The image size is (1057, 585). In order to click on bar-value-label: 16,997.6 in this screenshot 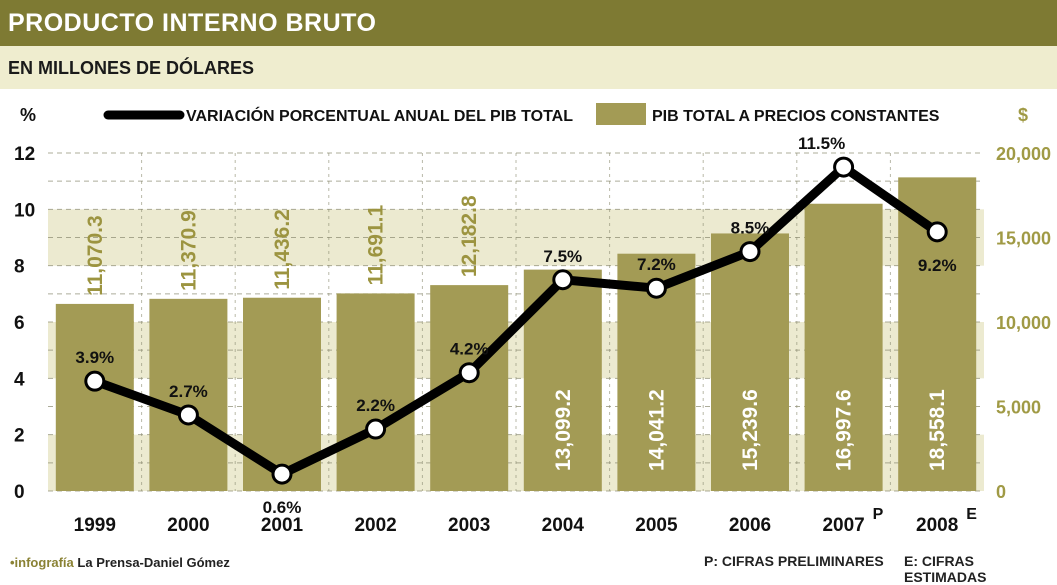, I will do `click(844, 430)`.